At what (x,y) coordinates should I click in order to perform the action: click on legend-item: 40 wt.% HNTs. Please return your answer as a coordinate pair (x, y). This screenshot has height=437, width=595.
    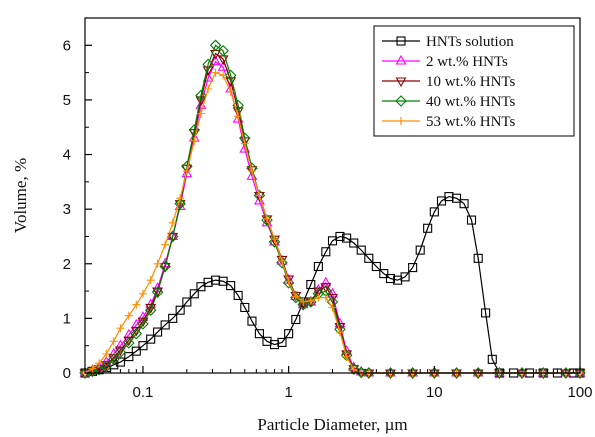
    Looking at the image, I should click on (449, 102).